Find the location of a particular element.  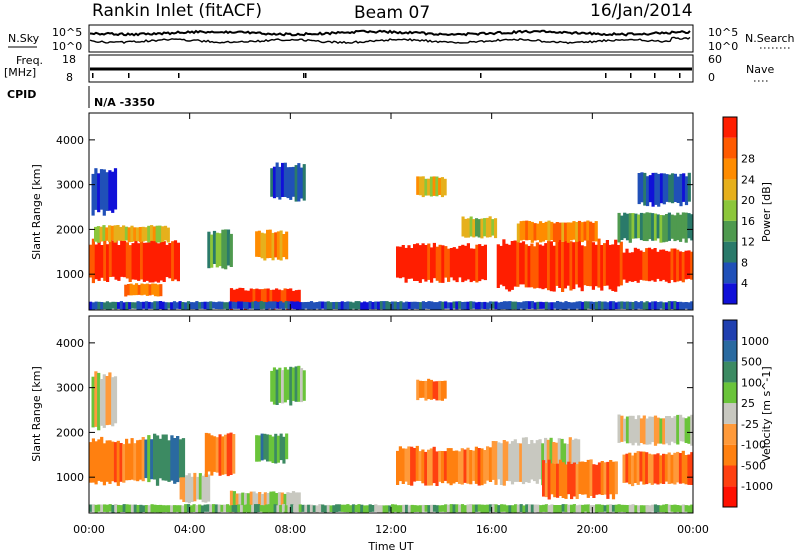

noise-right-tick-top: 10^5 is located at coordinates (723, 32).